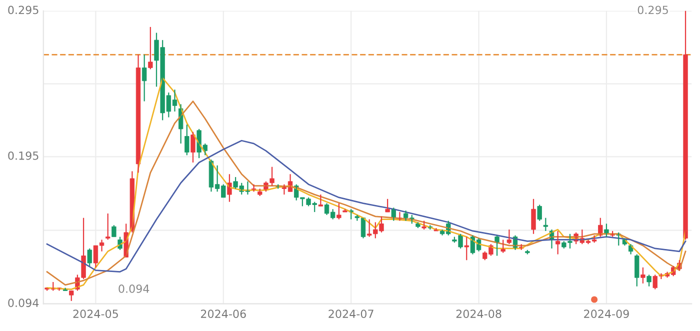 This screenshot has width=700, height=331. I want to click on x-tick-label: 2024-07, so click(351, 314).